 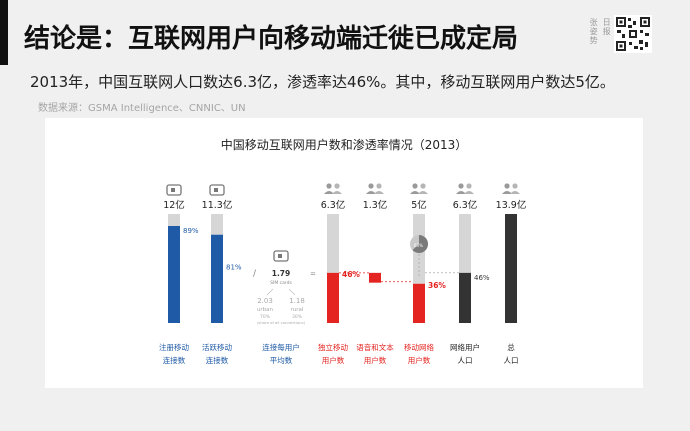 I want to click on sim-per-user-unit: SIM cards, so click(x=281, y=283).